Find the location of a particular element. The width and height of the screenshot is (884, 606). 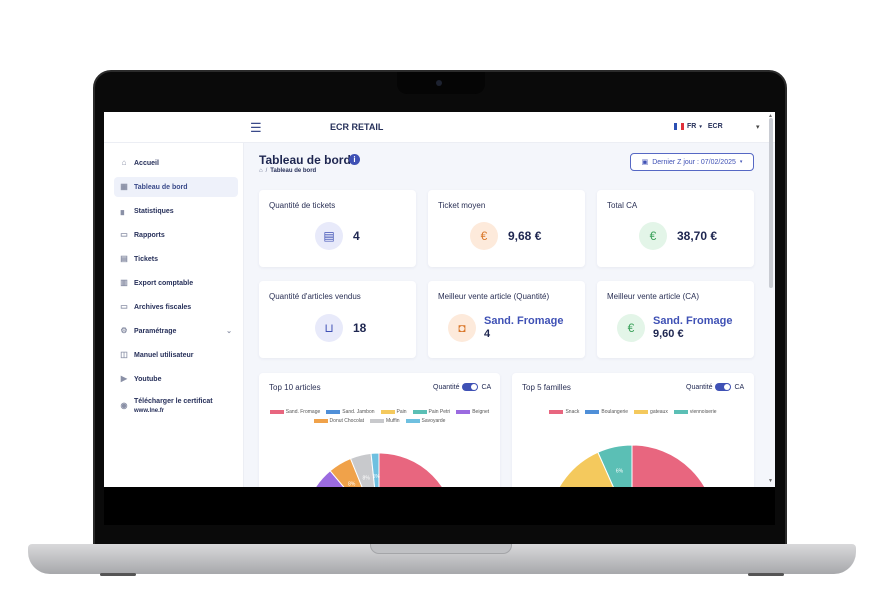

sidebar-item-manuel-utilisateur: ◫ Manuel utilisateur is located at coordinates (176, 355).